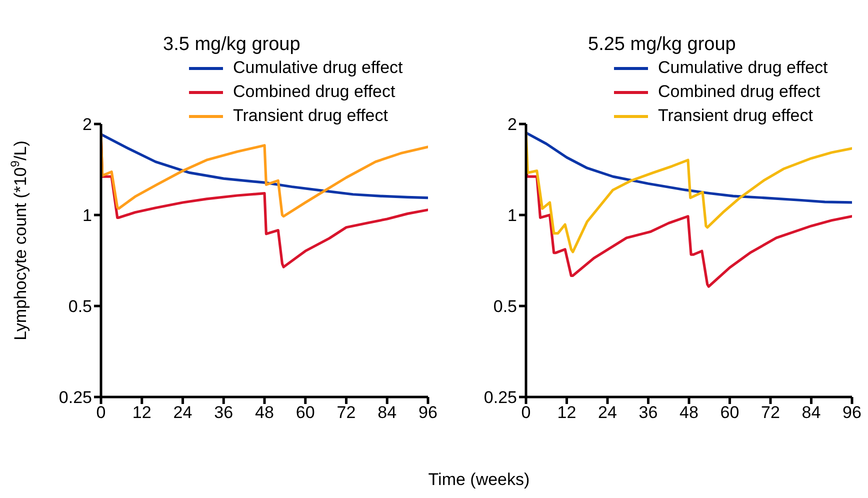  Describe the element at coordinates (479, 480) in the screenshot. I see `x-axis-title: Time (weeks)` at that location.